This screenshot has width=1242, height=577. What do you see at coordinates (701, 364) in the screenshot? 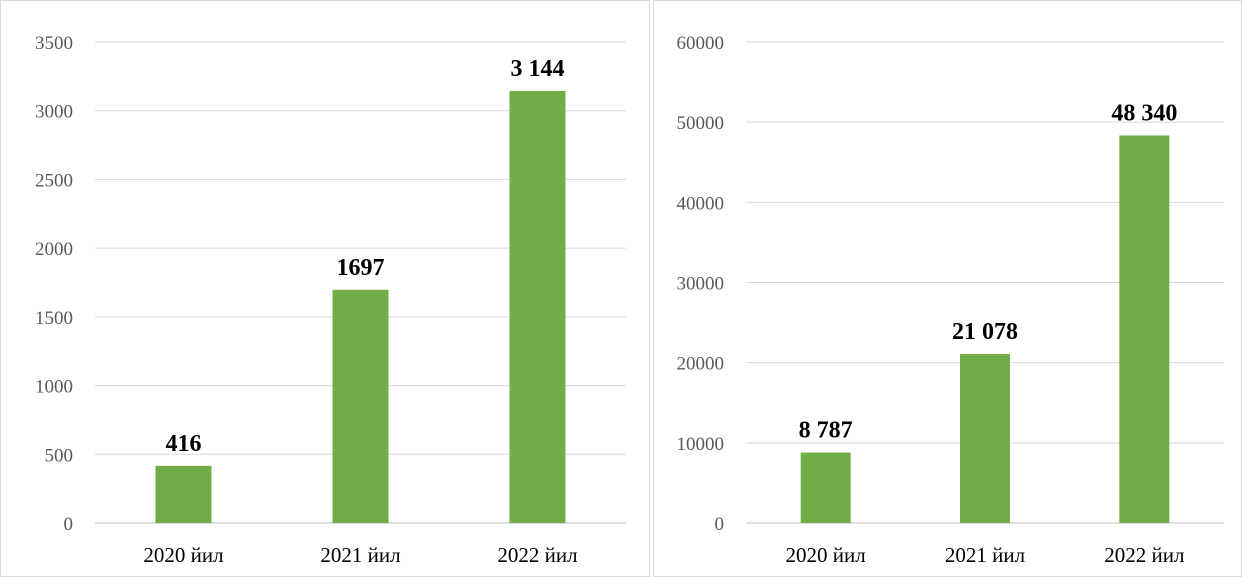
I see `right-y-tick-label: 20000` at bounding box center [701, 364].